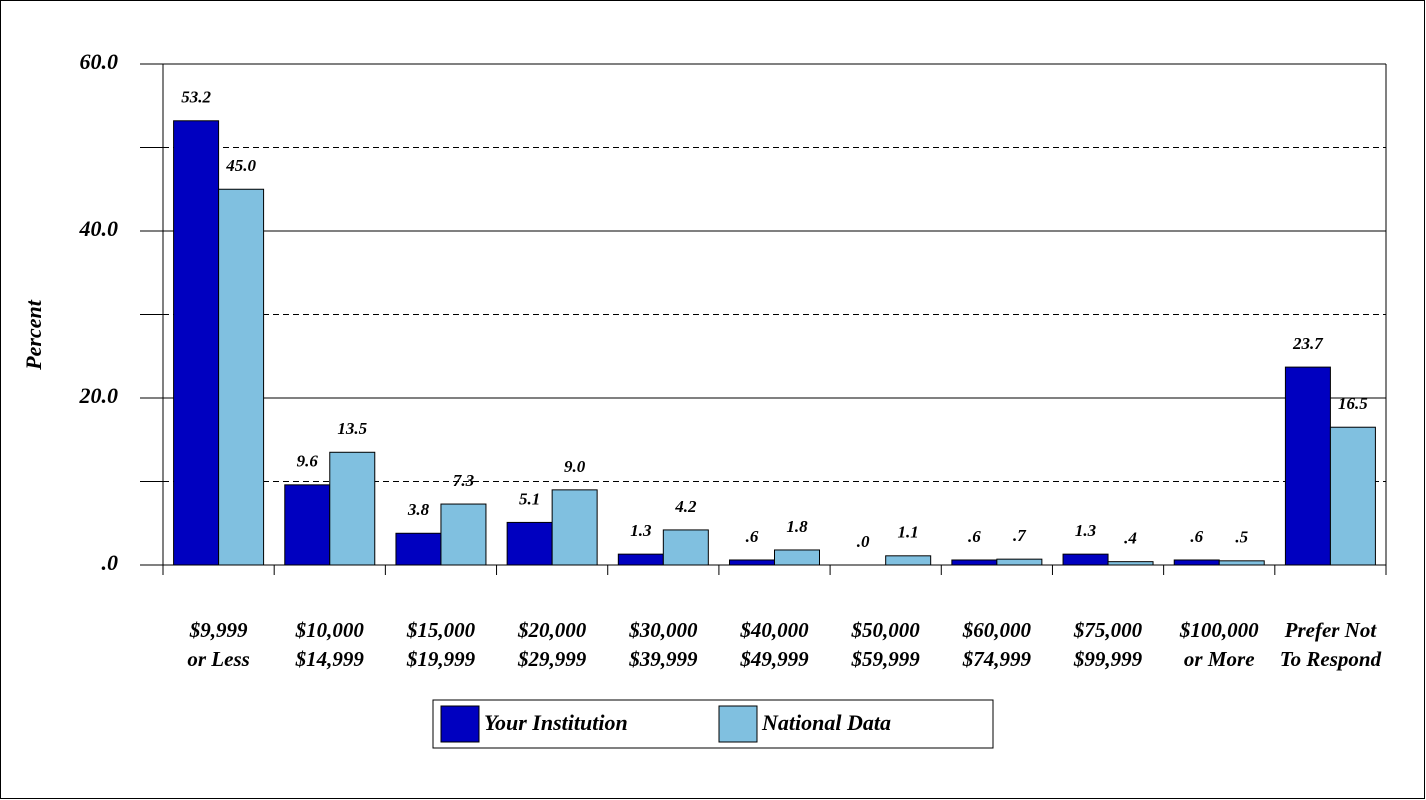 This screenshot has width=1426, height=800. Describe the element at coordinates (218, 659) in the screenshot. I see `x-tick-label: or Less` at that location.